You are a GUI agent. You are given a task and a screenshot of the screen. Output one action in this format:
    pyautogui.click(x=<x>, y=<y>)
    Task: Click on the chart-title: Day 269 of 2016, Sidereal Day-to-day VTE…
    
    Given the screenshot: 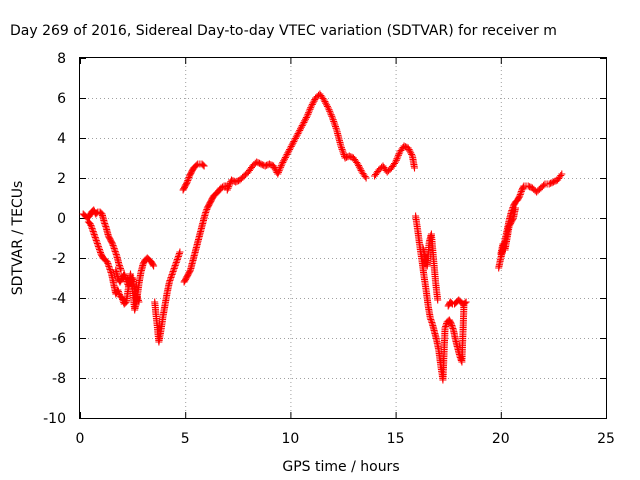 What is the action you would take?
    pyautogui.click(x=283, y=31)
    